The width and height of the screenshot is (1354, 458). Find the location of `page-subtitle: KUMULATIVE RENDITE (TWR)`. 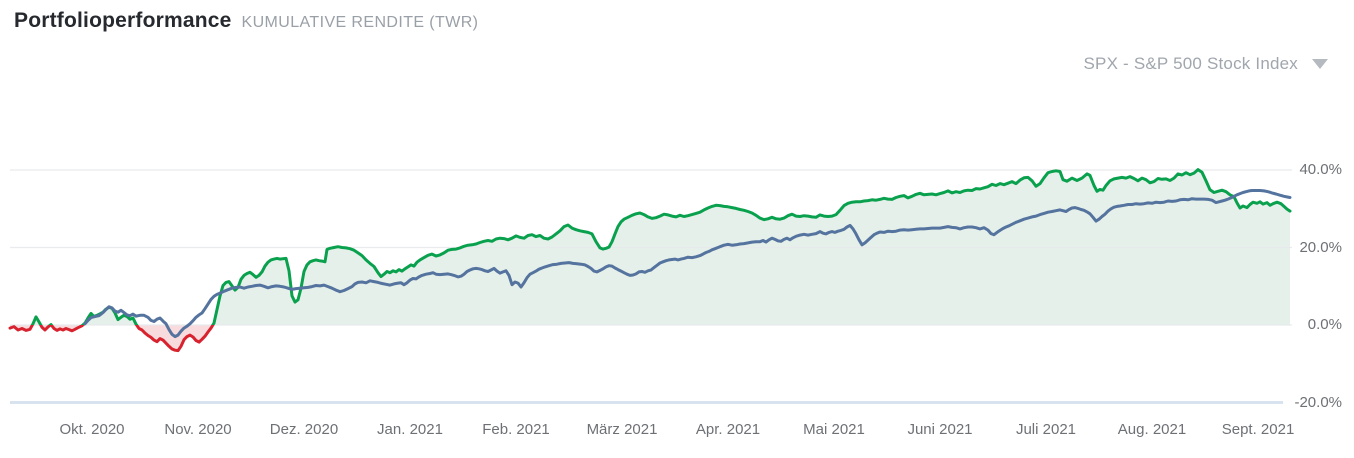

page-subtitle: KUMULATIVE RENDITE (TWR) is located at coordinates (360, 22).